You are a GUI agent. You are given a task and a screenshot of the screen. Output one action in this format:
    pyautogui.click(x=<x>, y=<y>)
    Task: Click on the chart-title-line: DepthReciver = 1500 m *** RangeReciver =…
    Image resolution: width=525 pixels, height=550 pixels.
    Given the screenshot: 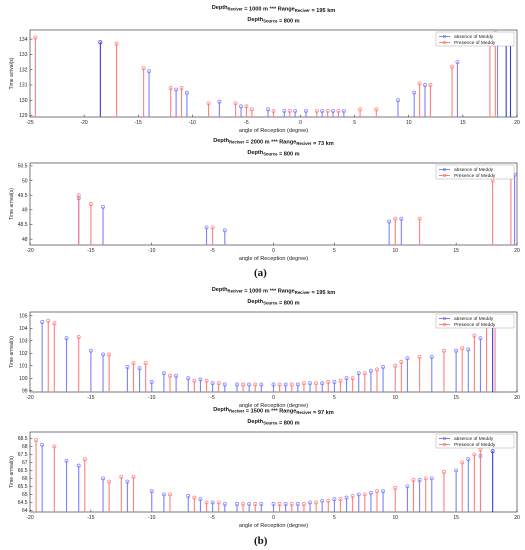 What is the action you would take?
    pyautogui.click(x=273, y=411)
    